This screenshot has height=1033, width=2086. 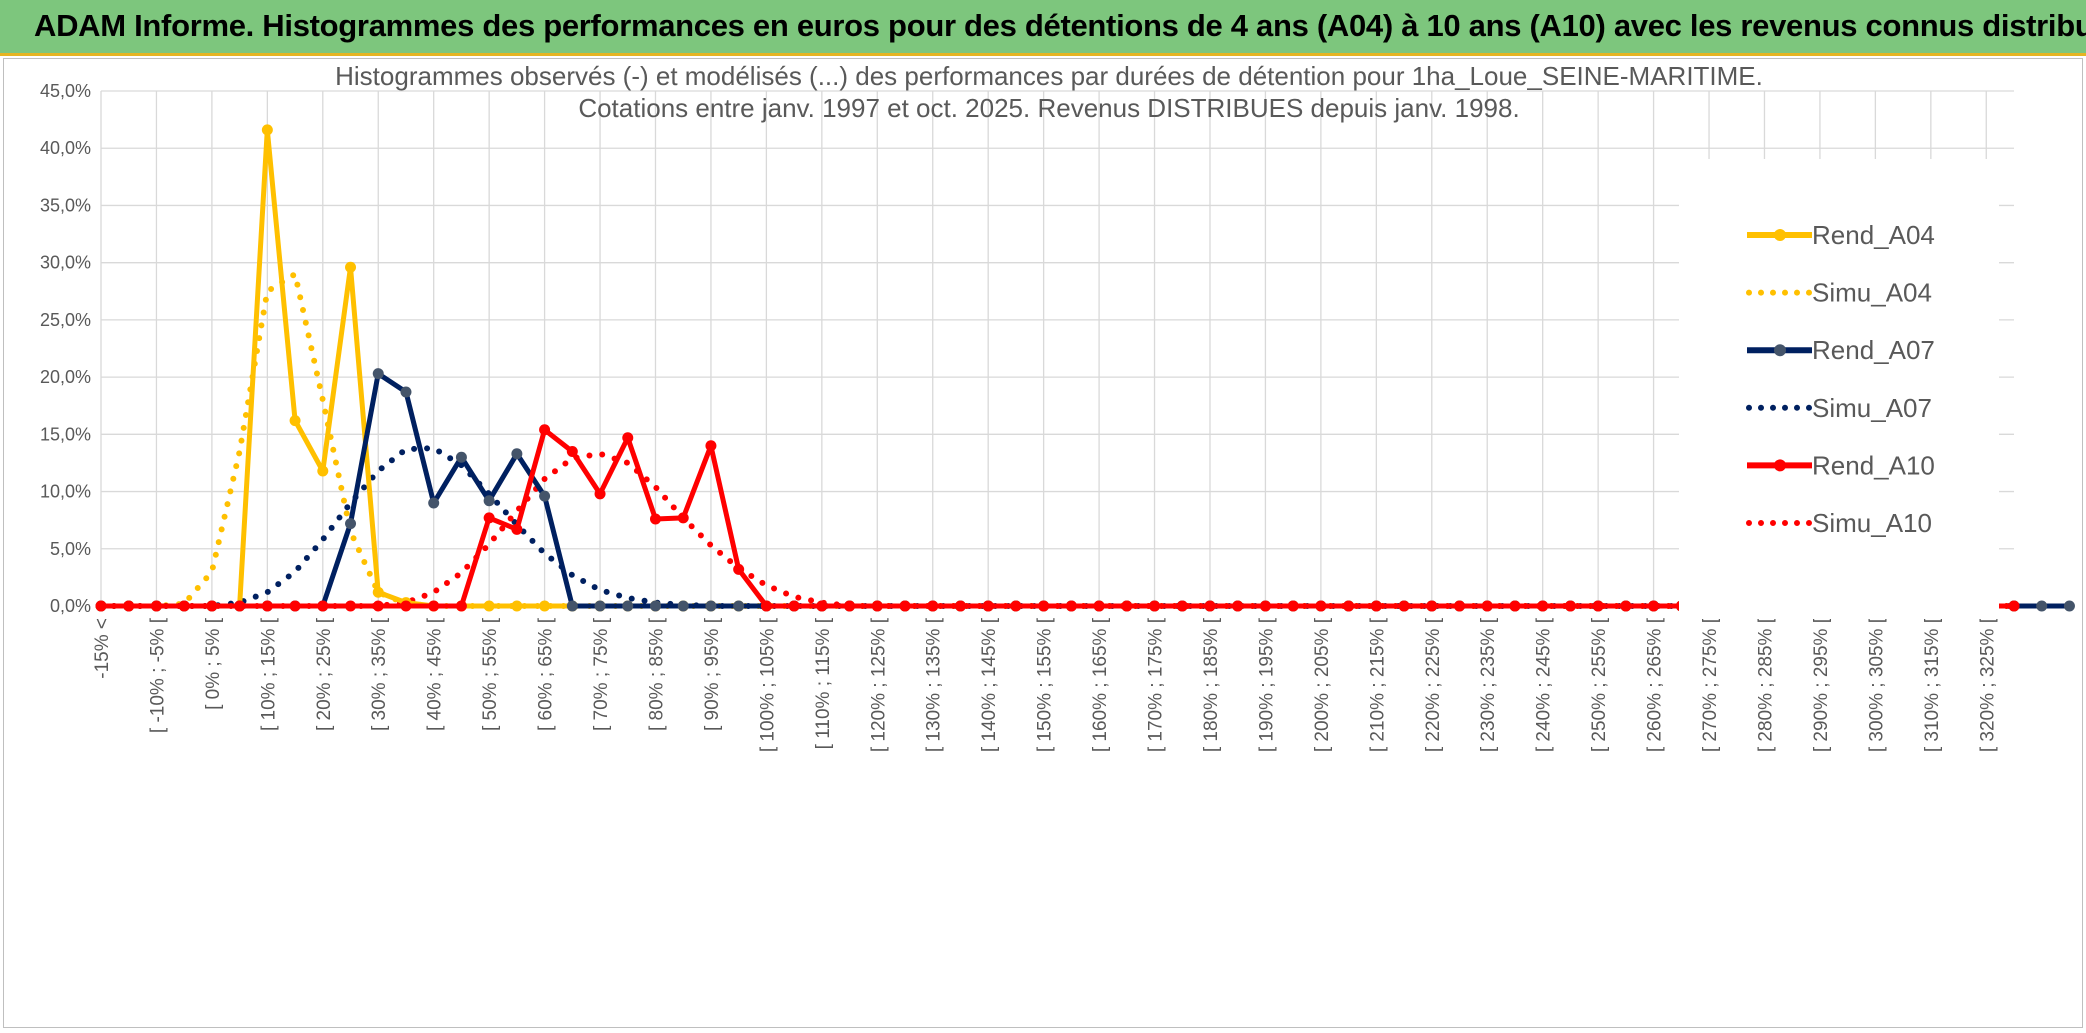 What do you see at coordinates (1765, 684) in the screenshot?
I see `x-tick-label: [ 280% ; 285% [` at bounding box center [1765, 684].